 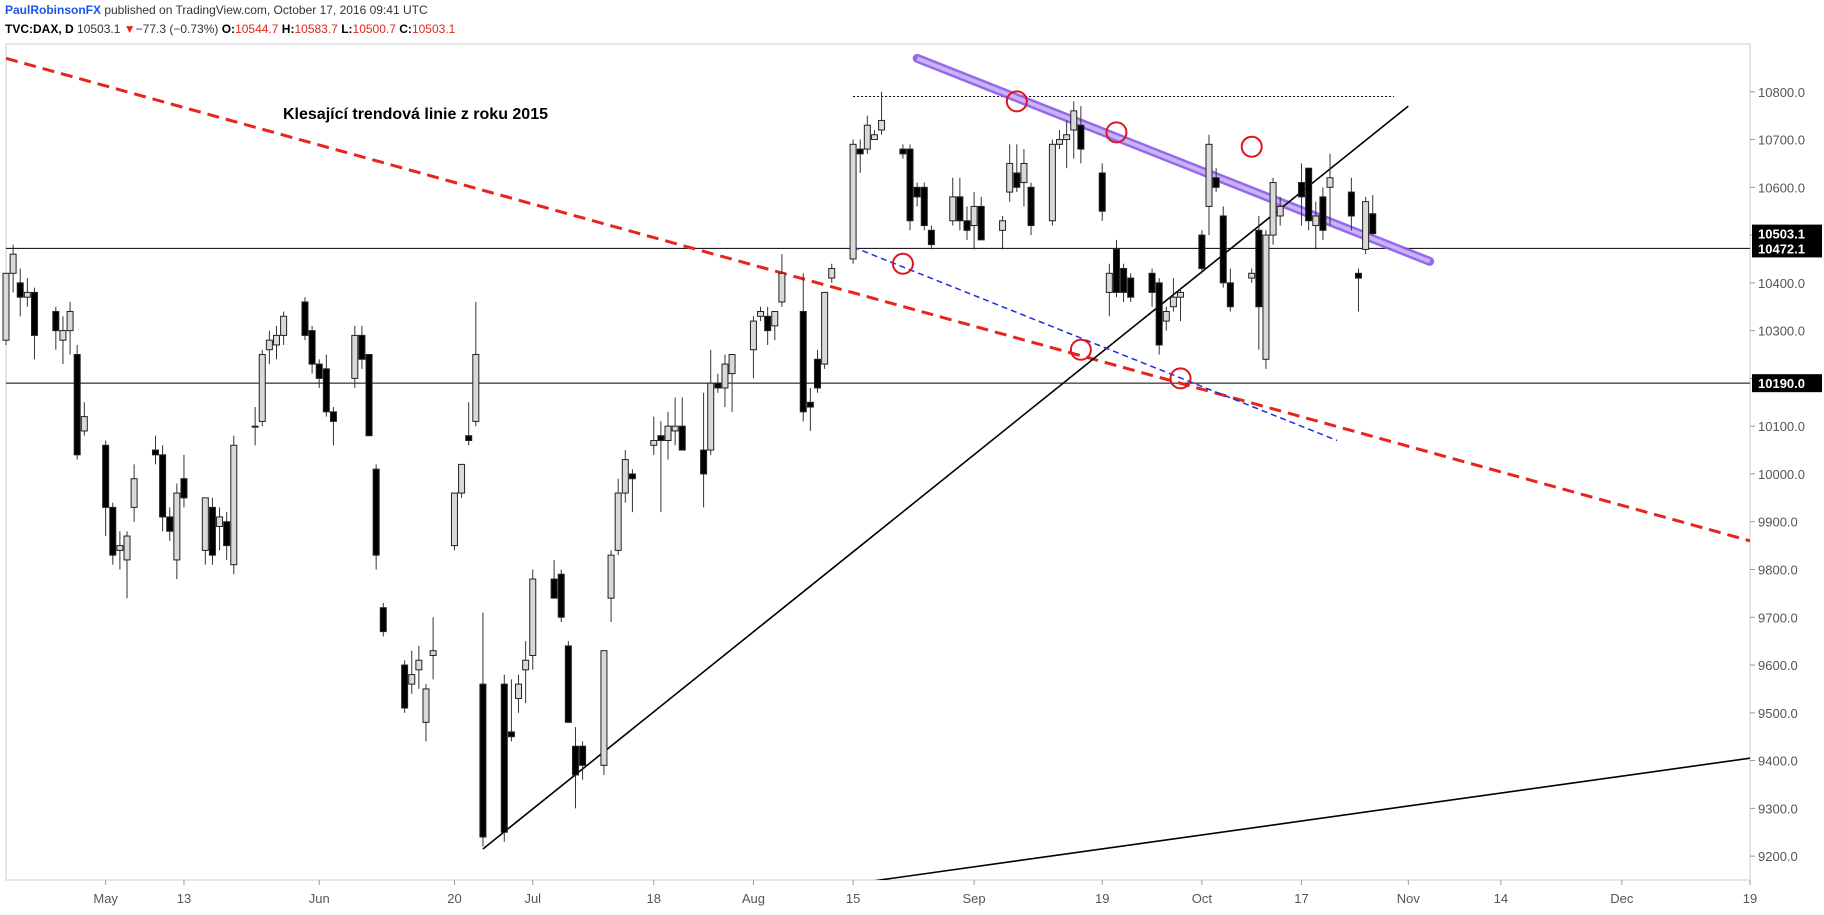 I want to click on y-tick-label: 10400.0, so click(x=1781, y=283).